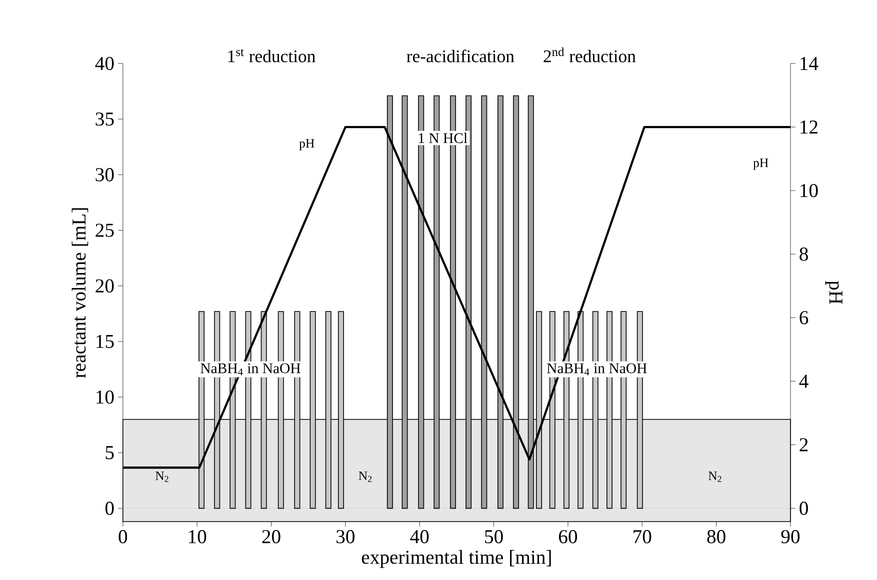 The image size is (877, 580). I want to click on y2-axis-title: pH, so click(833, 292).